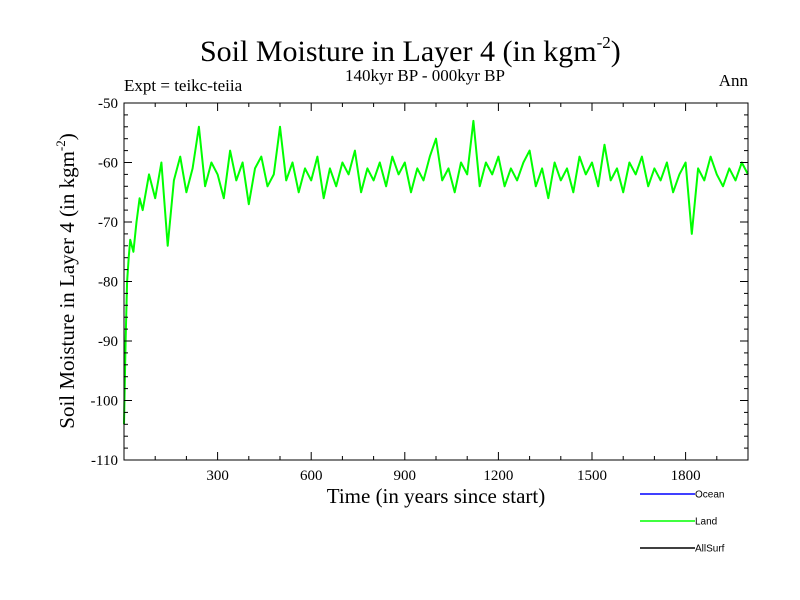  Describe the element at coordinates (436, 496) in the screenshot. I see `x-axis-label: Time (in years since start)` at that location.